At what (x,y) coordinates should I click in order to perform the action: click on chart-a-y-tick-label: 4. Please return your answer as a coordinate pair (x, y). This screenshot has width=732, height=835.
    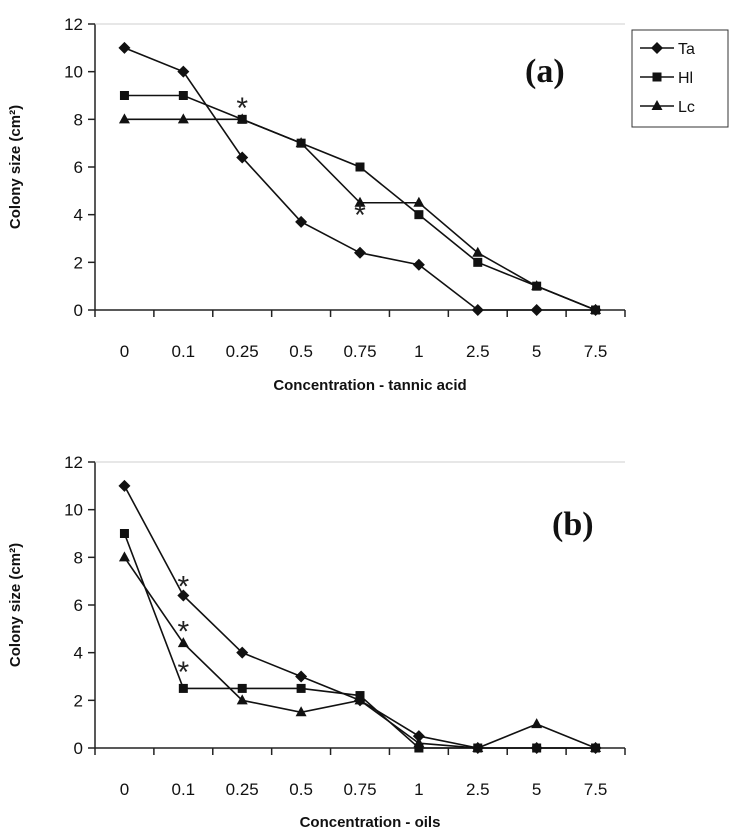
    Looking at the image, I should click on (78, 215).